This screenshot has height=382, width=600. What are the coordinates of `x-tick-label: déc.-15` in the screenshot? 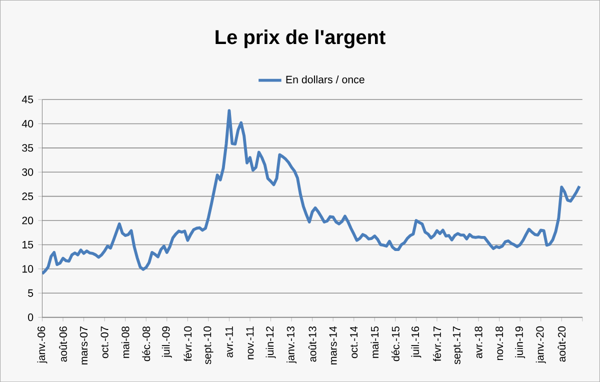 It's located at (395, 344).